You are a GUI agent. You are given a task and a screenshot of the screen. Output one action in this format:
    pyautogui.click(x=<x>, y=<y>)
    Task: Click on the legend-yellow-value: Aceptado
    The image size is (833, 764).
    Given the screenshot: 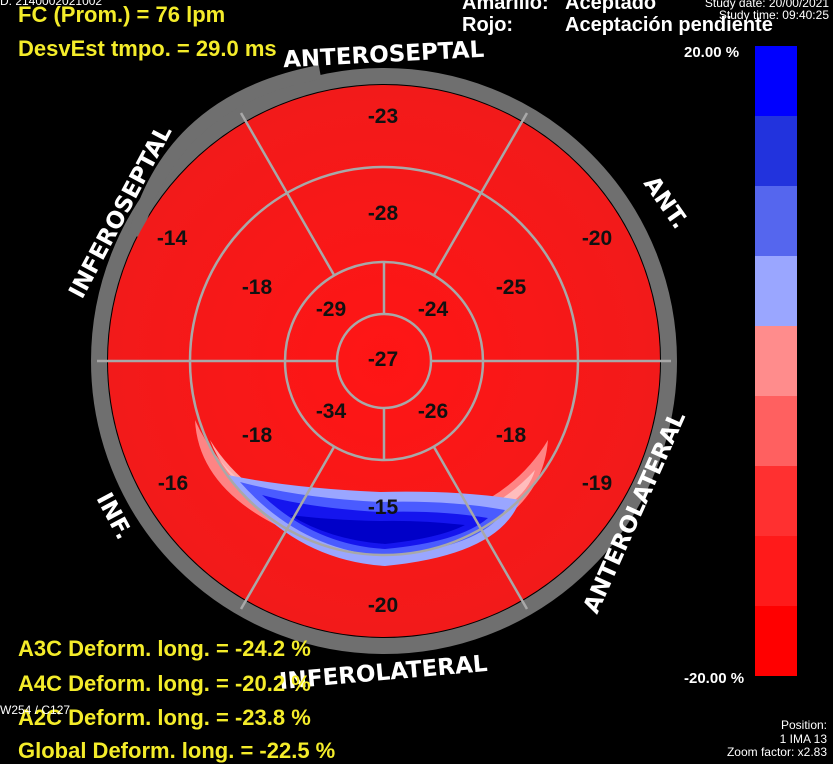 What is the action you would take?
    pyautogui.click(x=611, y=7)
    